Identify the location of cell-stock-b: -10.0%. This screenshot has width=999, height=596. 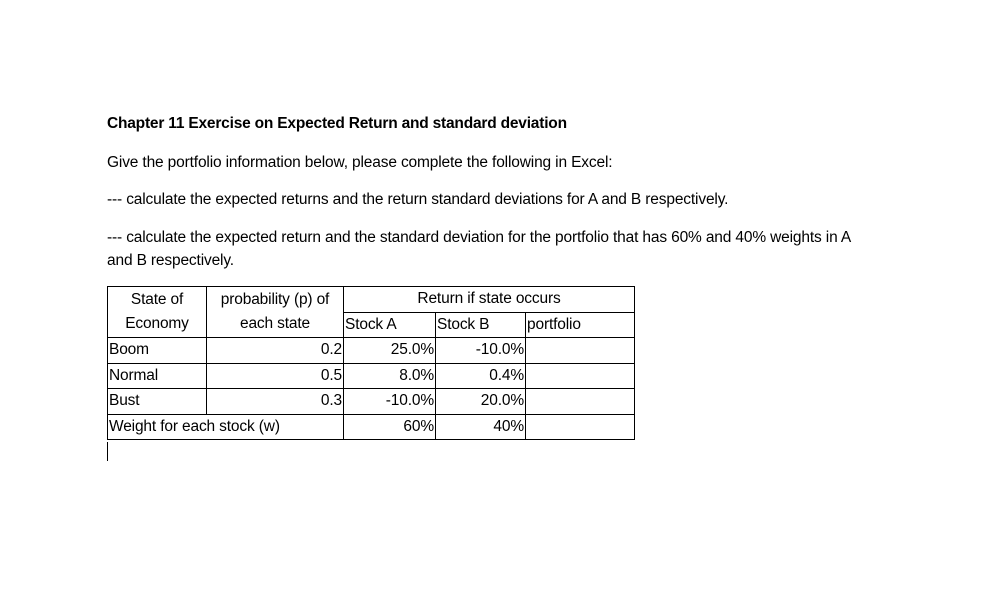
(480, 350).